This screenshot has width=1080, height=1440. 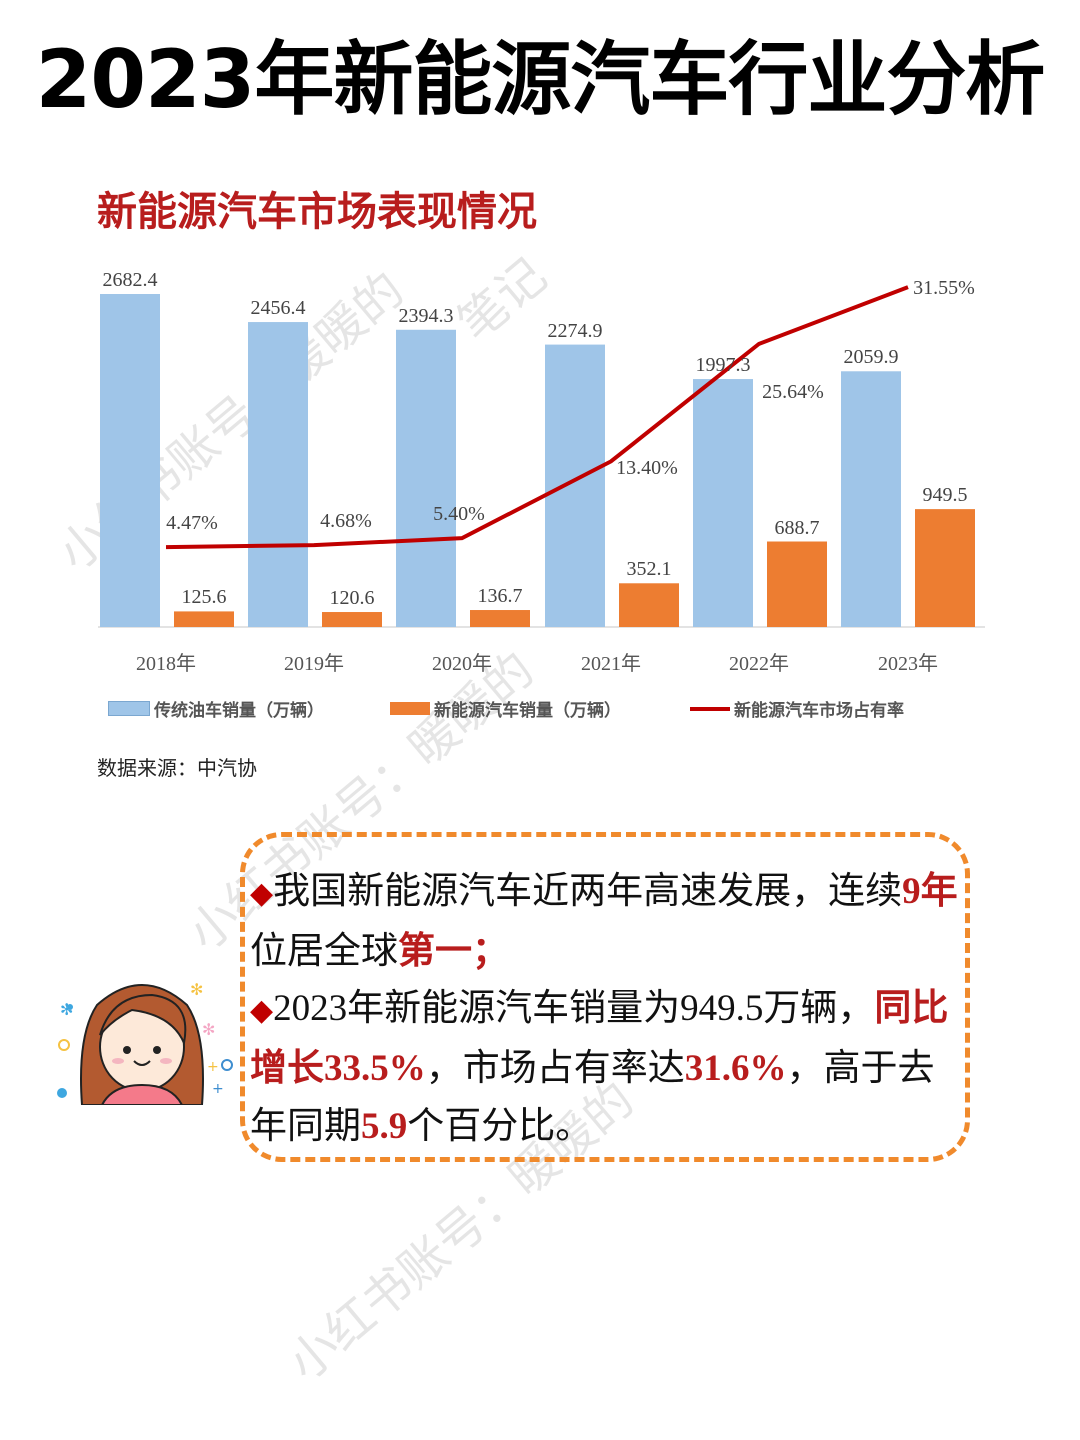 I want to click on legend-item-nev: 新能源汽车销量（万辆）, so click(x=505, y=708).